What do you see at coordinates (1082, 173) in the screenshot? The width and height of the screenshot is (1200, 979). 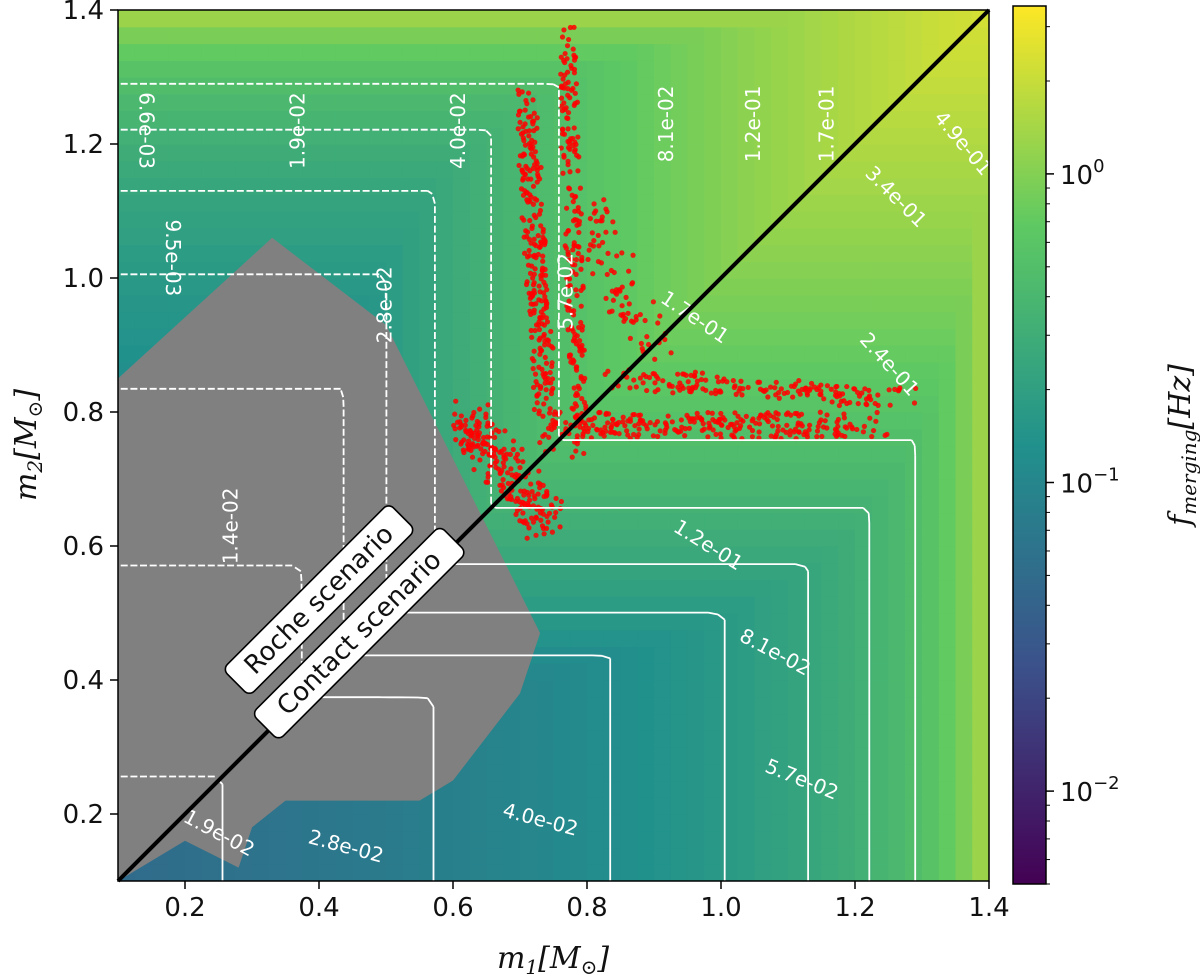 I see `colorbar-tick-label: 100` at bounding box center [1082, 173].